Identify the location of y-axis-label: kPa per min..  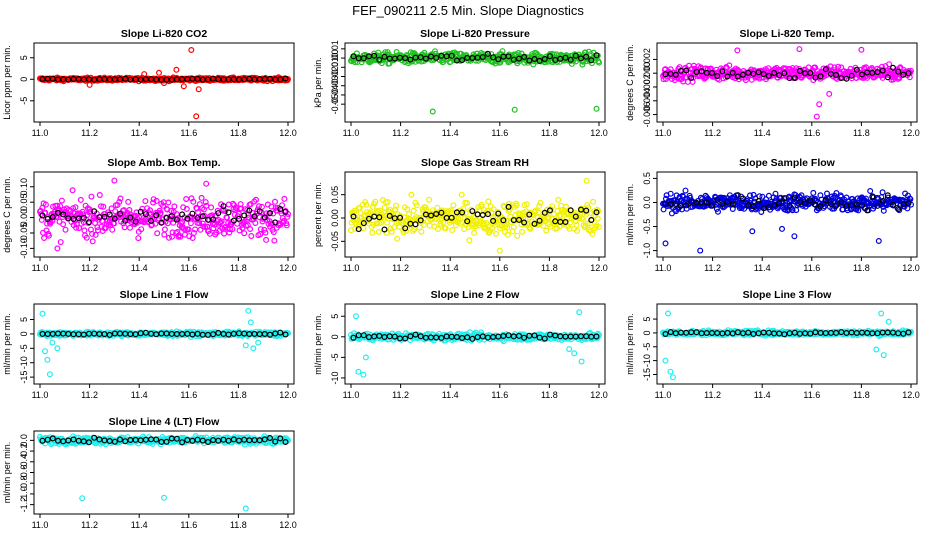
(318, 82).